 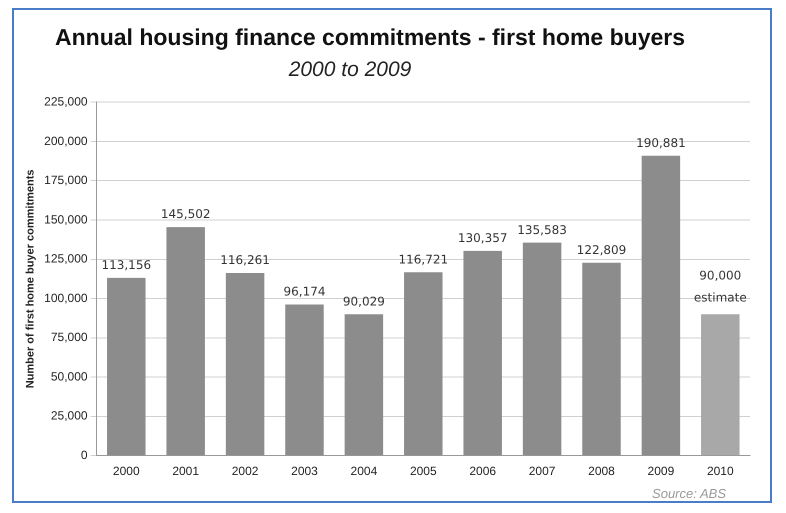 I want to click on y-axis-title: Number of first home buyer commitments, so click(x=30, y=278).